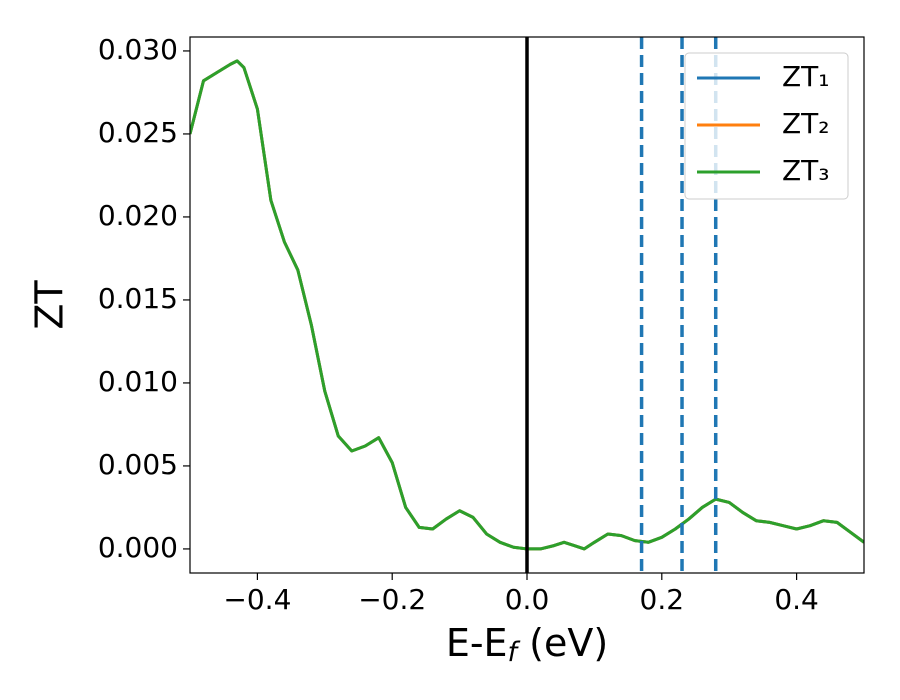 The width and height of the screenshot is (900, 700). I want to click on x-label-main: E-E, so click(477, 643).